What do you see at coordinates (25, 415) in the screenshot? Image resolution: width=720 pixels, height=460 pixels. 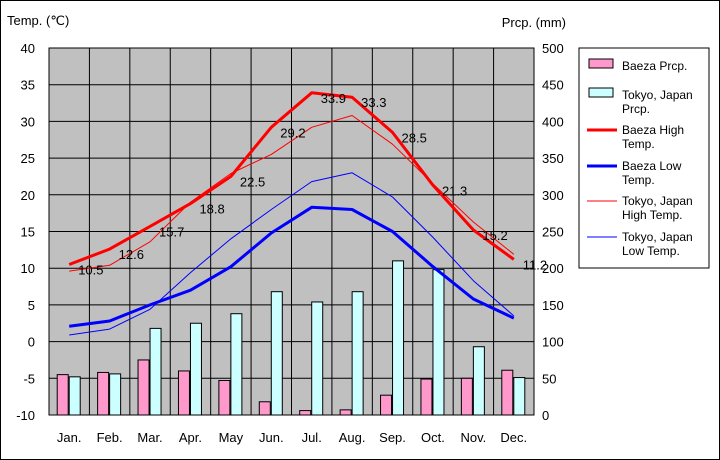 I see `y-left-tick-label: -10` at bounding box center [25, 415].